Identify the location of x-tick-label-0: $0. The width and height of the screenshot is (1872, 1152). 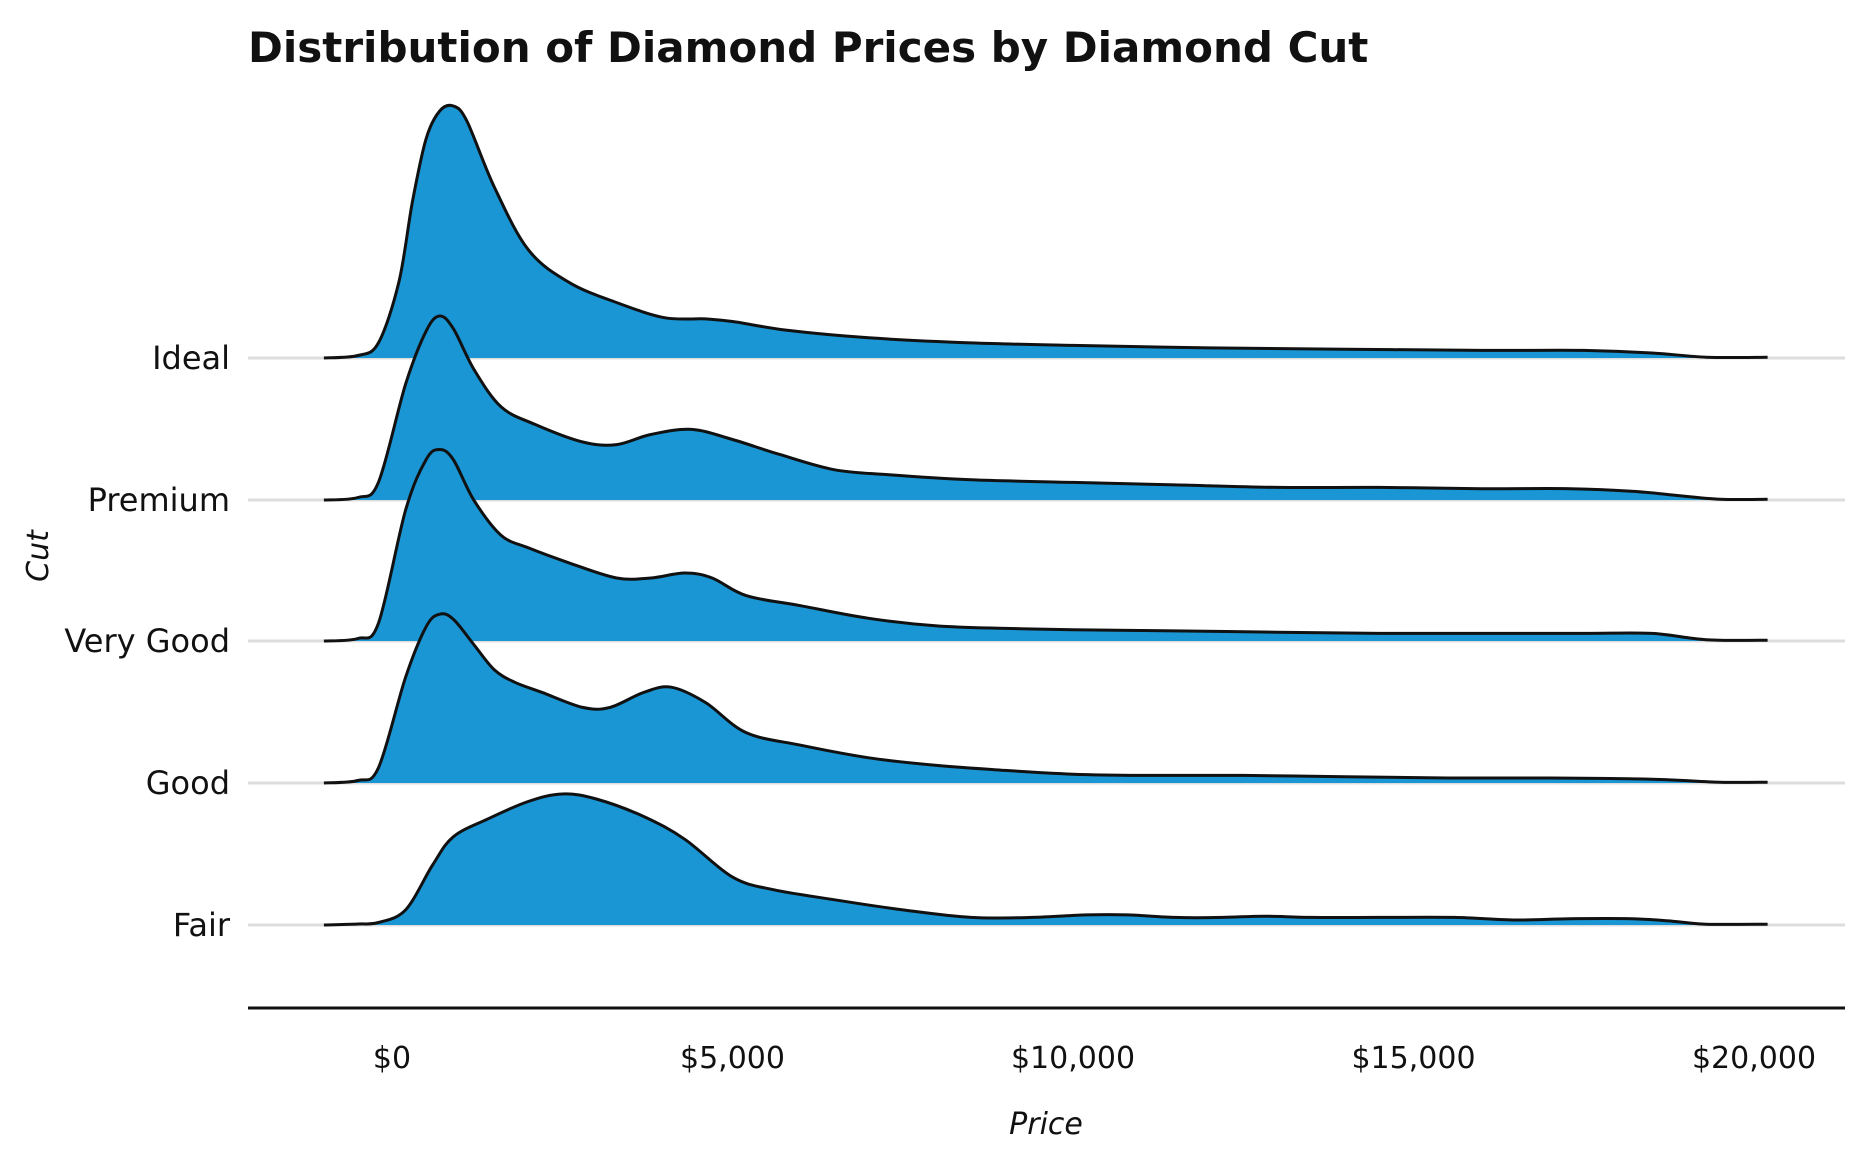
(392, 1058).